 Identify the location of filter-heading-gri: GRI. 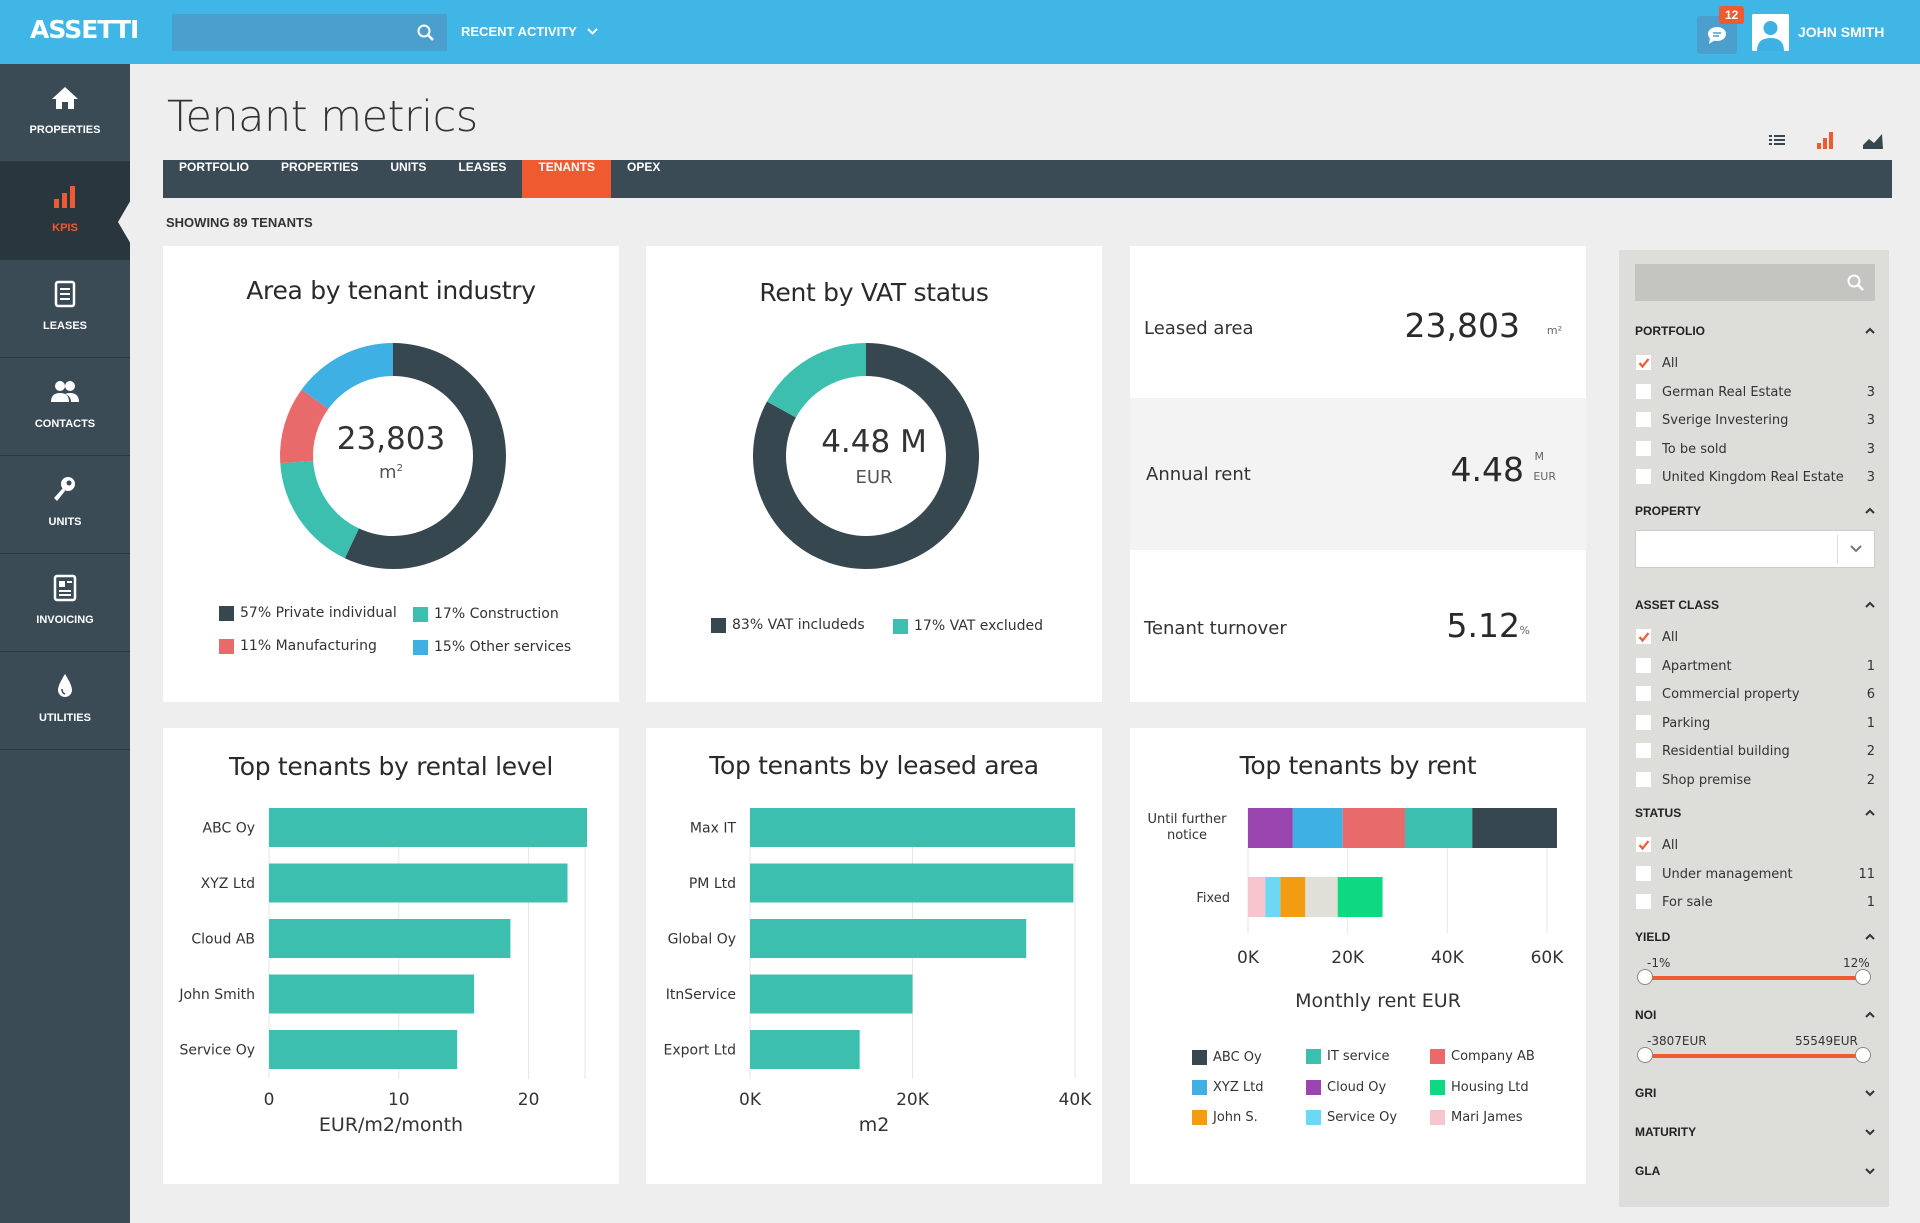
(1646, 1093).